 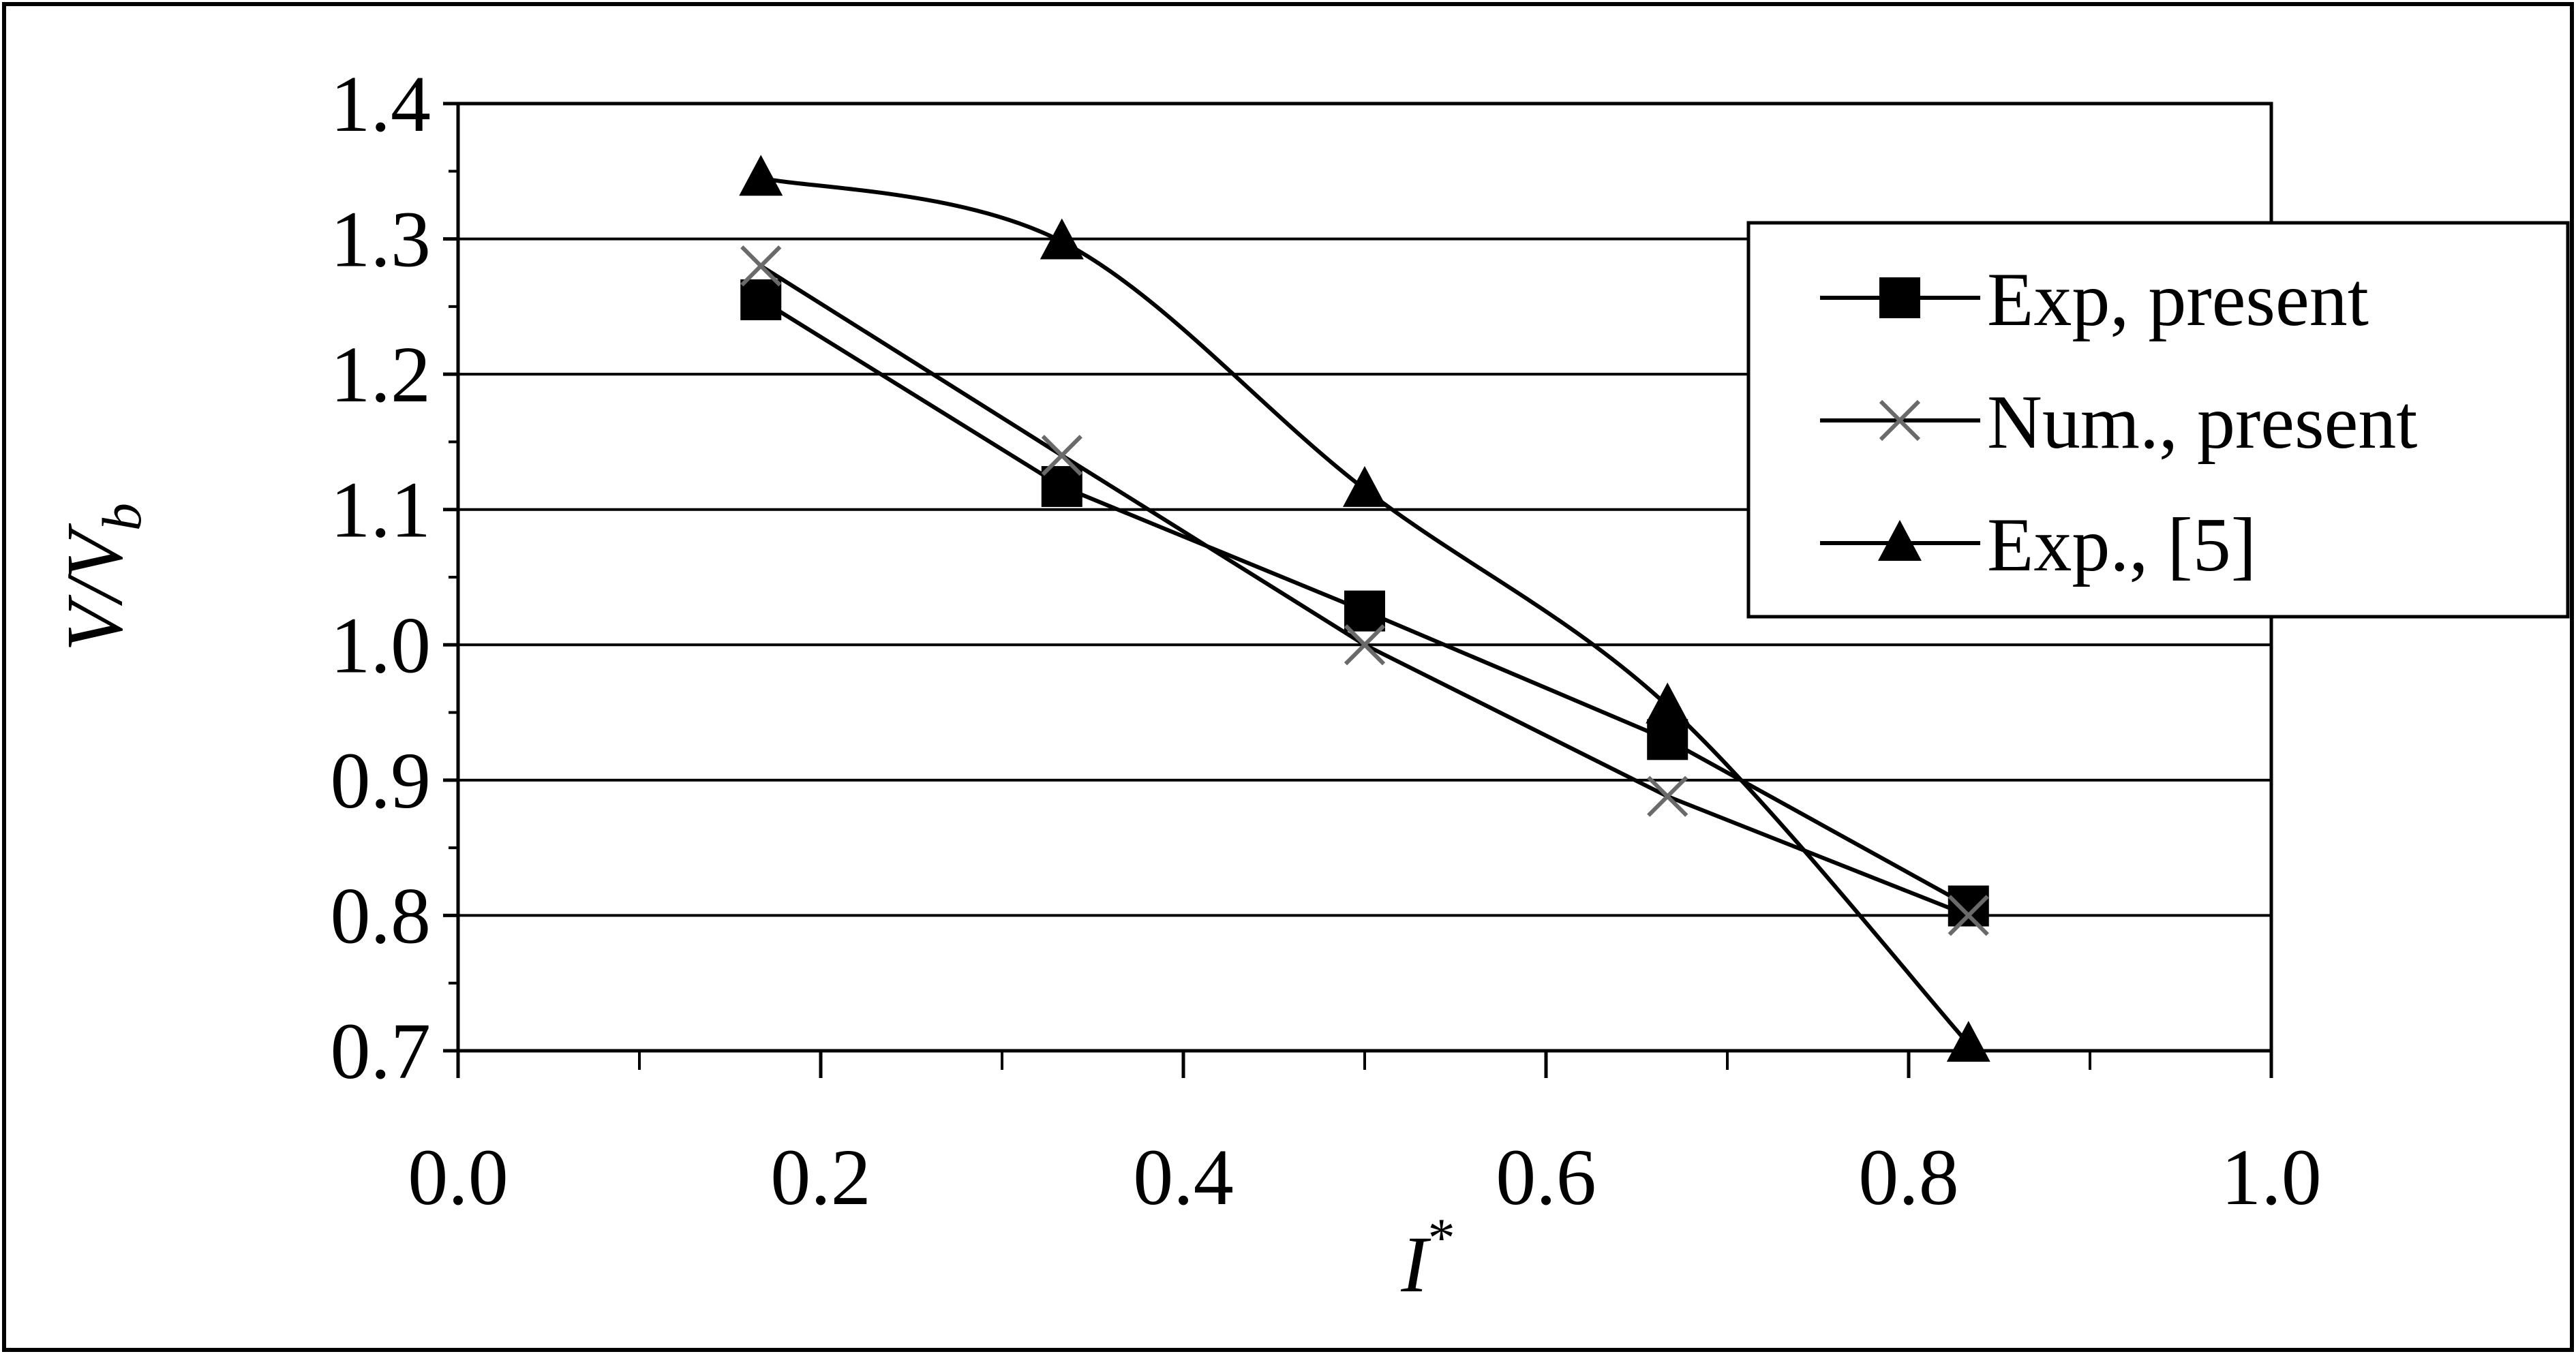 What do you see at coordinates (2178, 300) in the screenshot?
I see `legend-label: Exp, present` at bounding box center [2178, 300].